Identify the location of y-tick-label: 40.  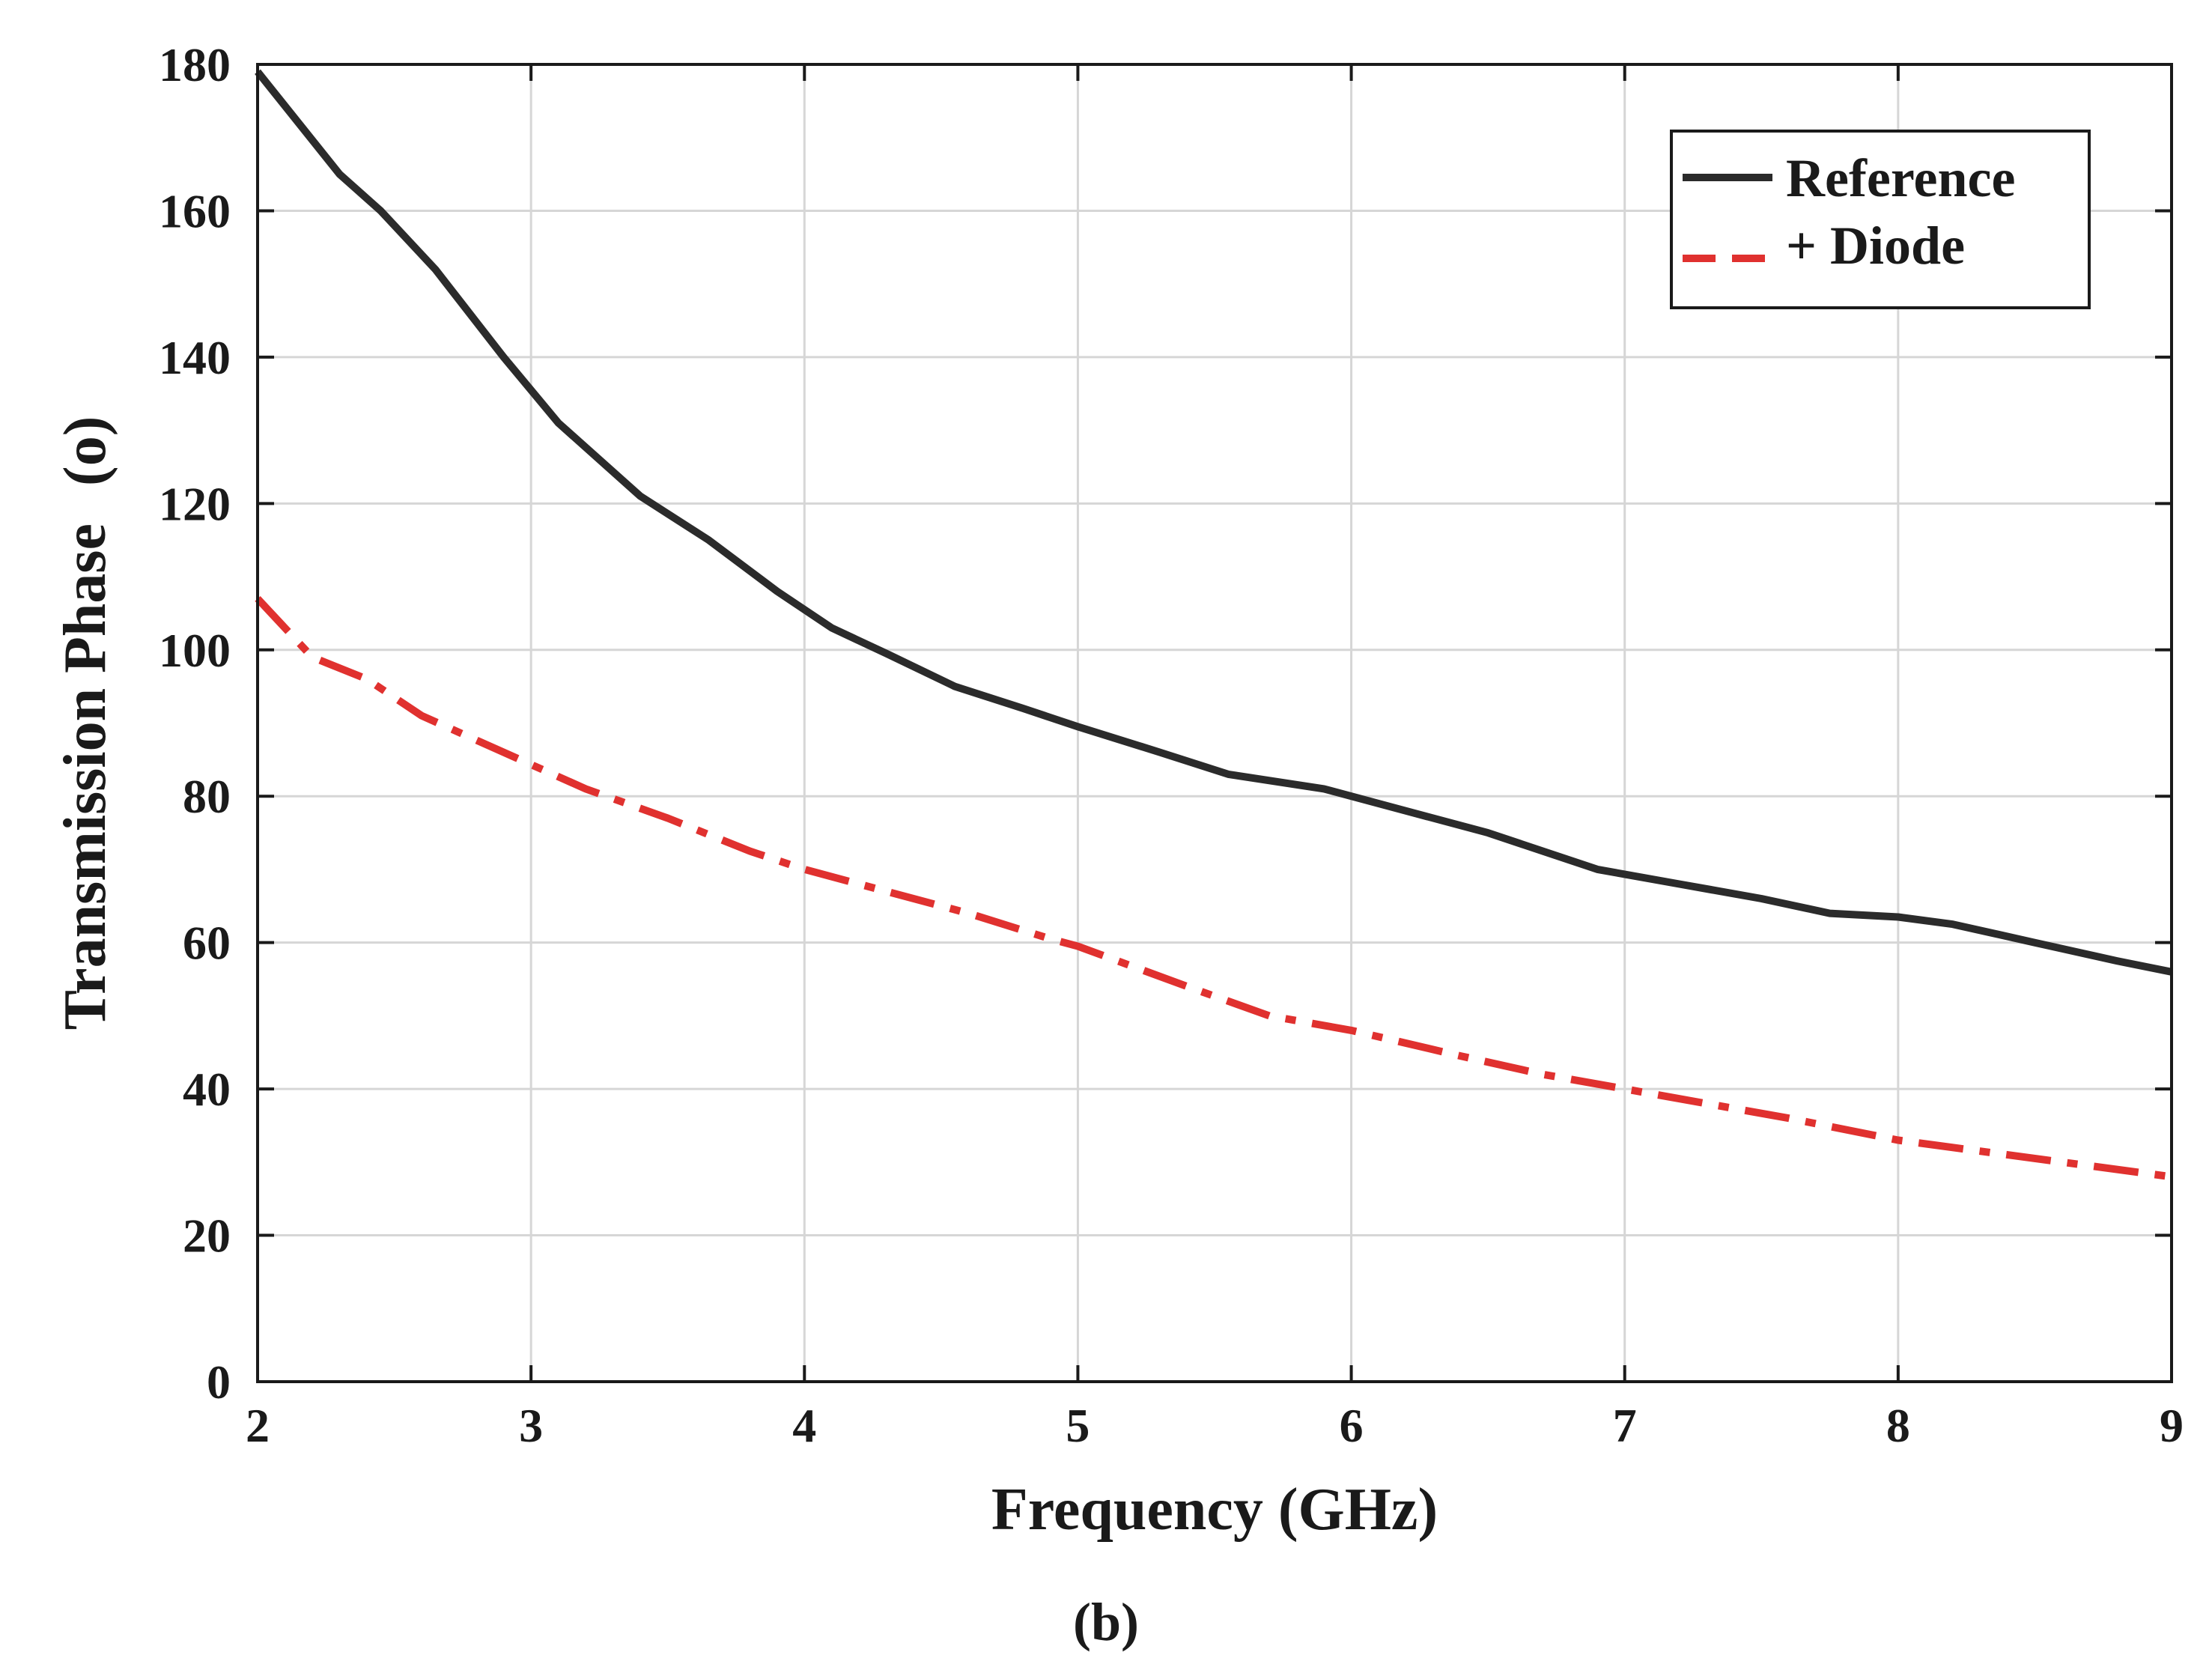
(207, 1089).